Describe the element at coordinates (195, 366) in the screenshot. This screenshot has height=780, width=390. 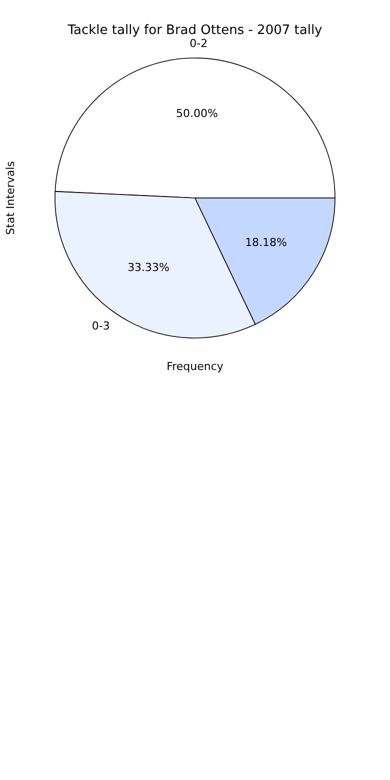
I see `text: Frequency` at that location.